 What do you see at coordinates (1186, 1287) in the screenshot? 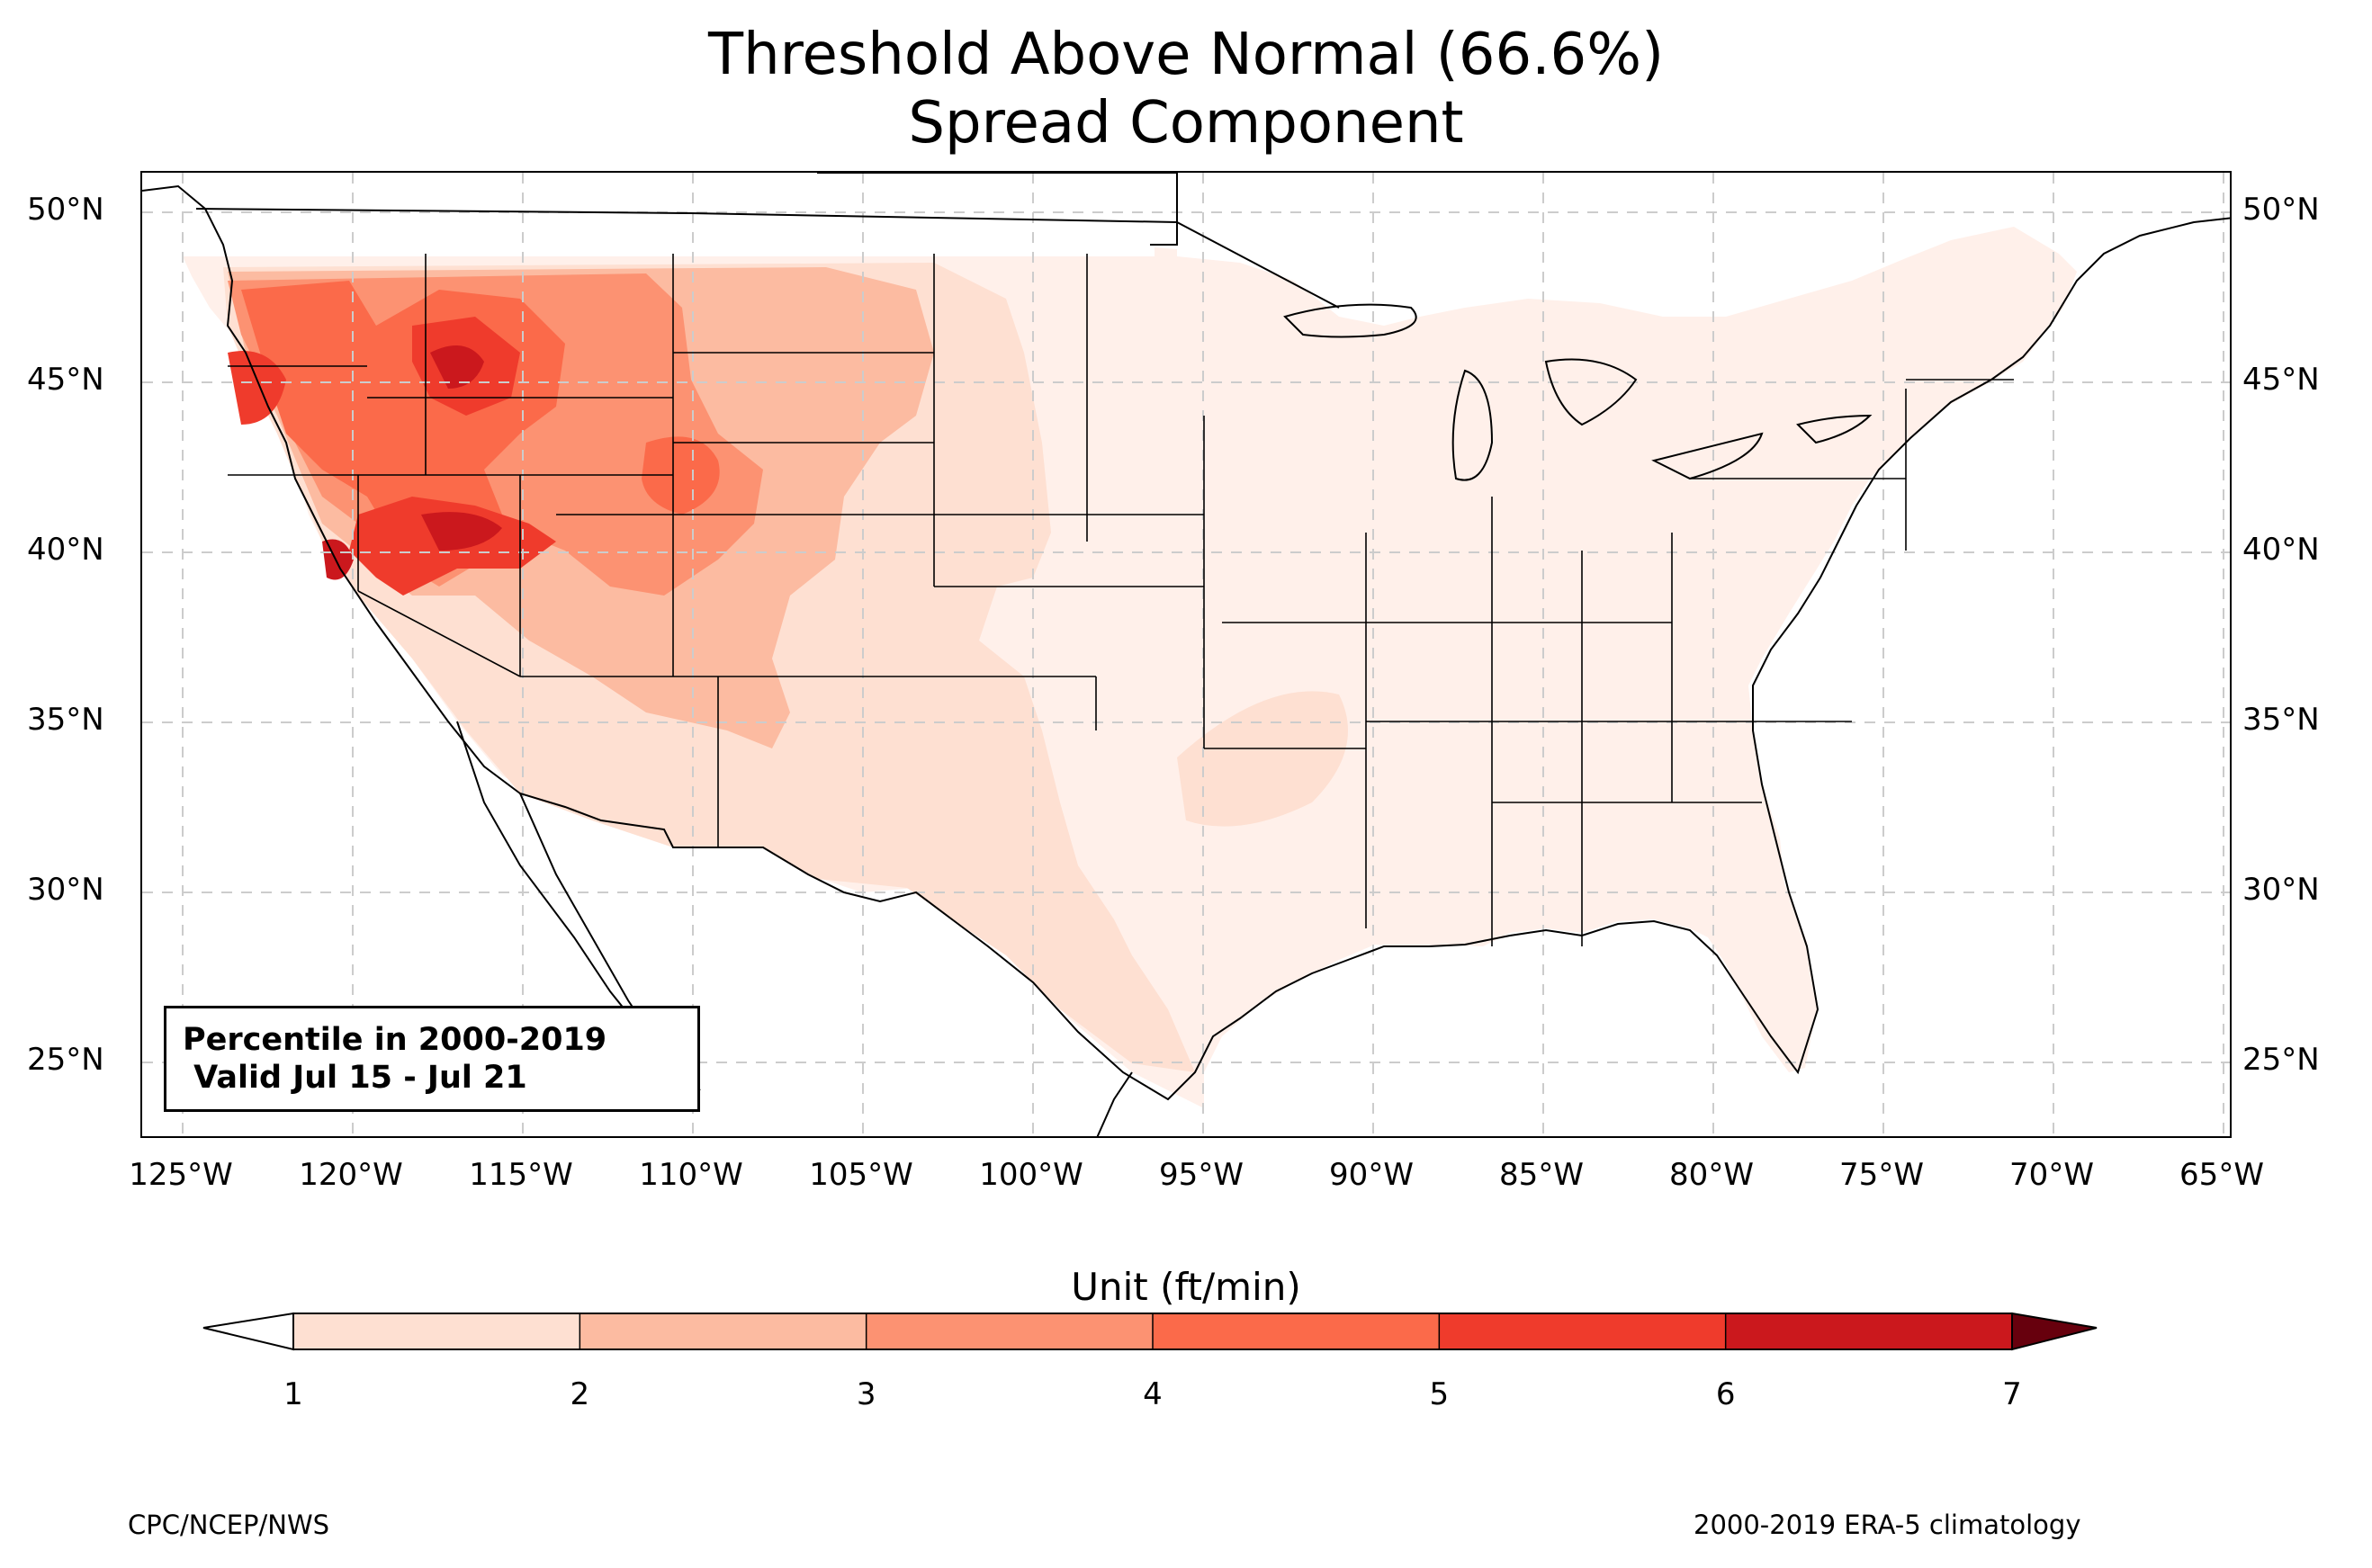
I see `colorbar-label: Unit (ft/min)` at bounding box center [1186, 1287].